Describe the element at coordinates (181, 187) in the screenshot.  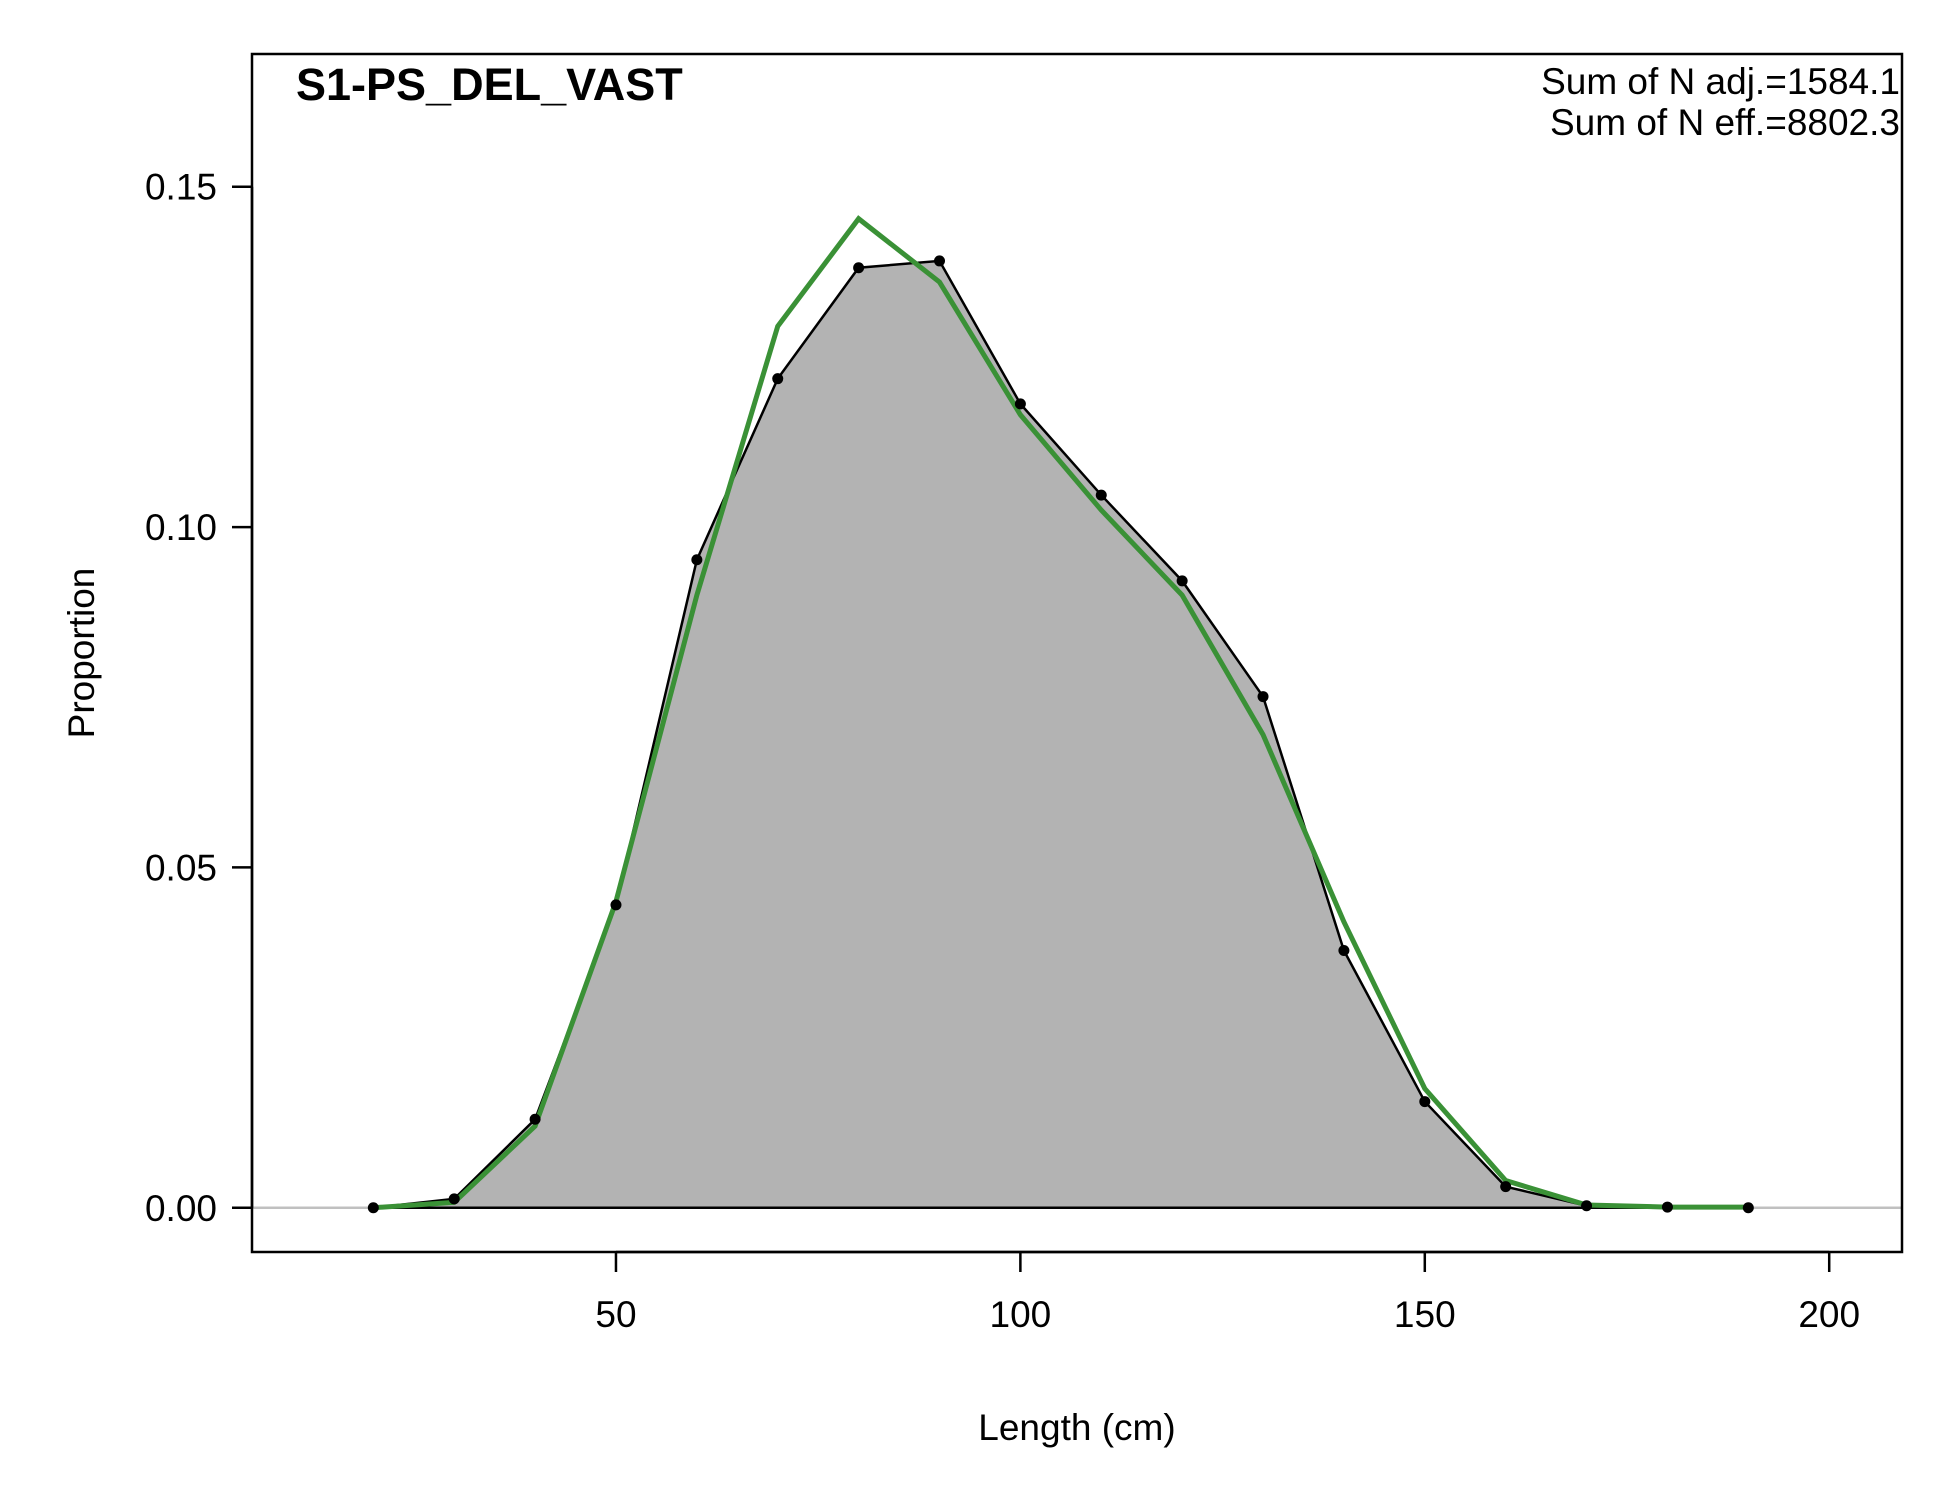
I see `y-tick-label: 0.15` at that location.